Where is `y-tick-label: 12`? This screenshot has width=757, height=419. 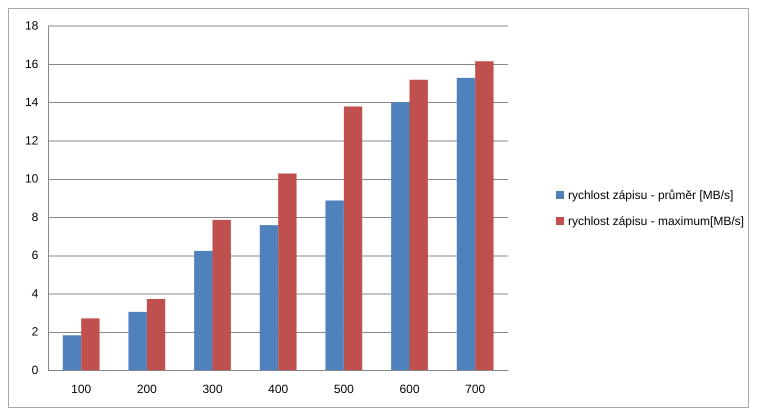
y-tick-label: 12 is located at coordinates (31, 140).